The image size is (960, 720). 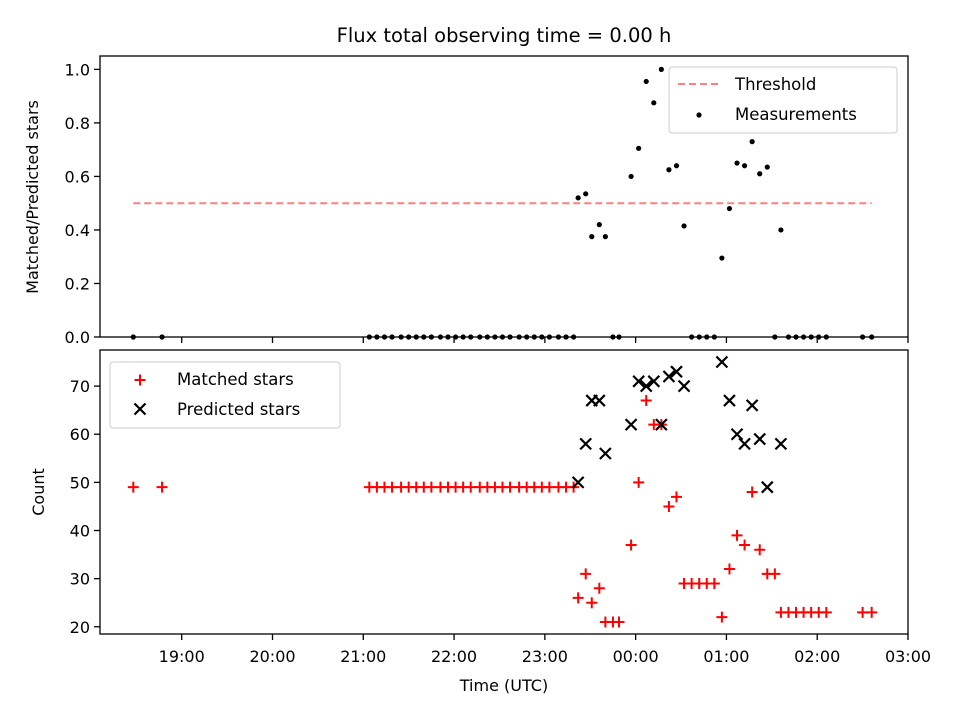 I want to click on top-y-tick-label: 0.0, so click(x=77, y=337).